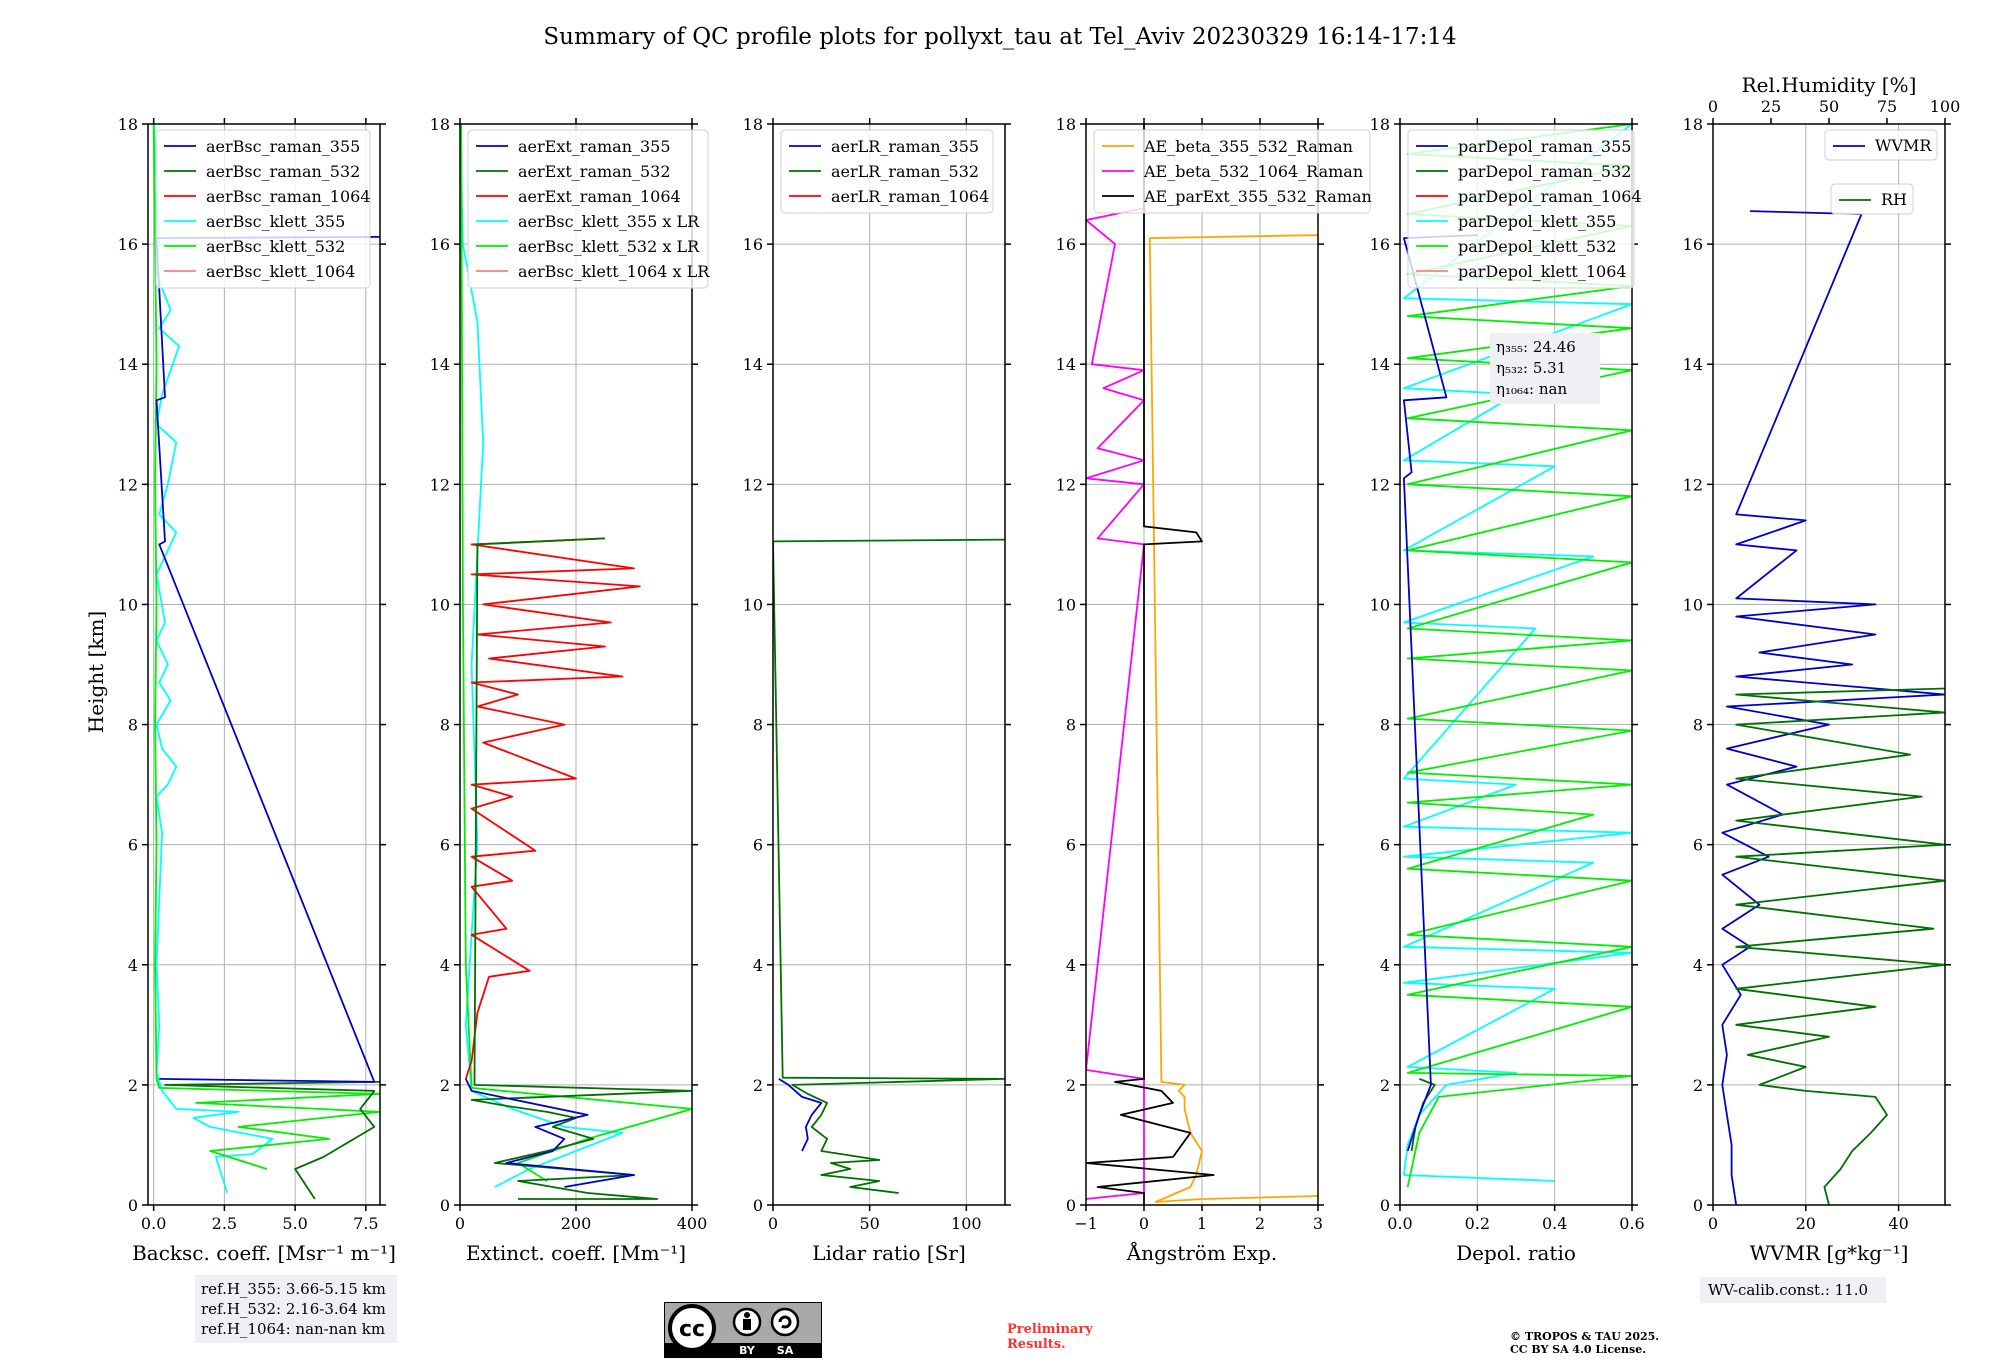 Image resolution: width=2000 pixels, height=1360 pixels. What do you see at coordinates (1887, 106) in the screenshot?
I see `secondary-x-tick-label: 75` at bounding box center [1887, 106].